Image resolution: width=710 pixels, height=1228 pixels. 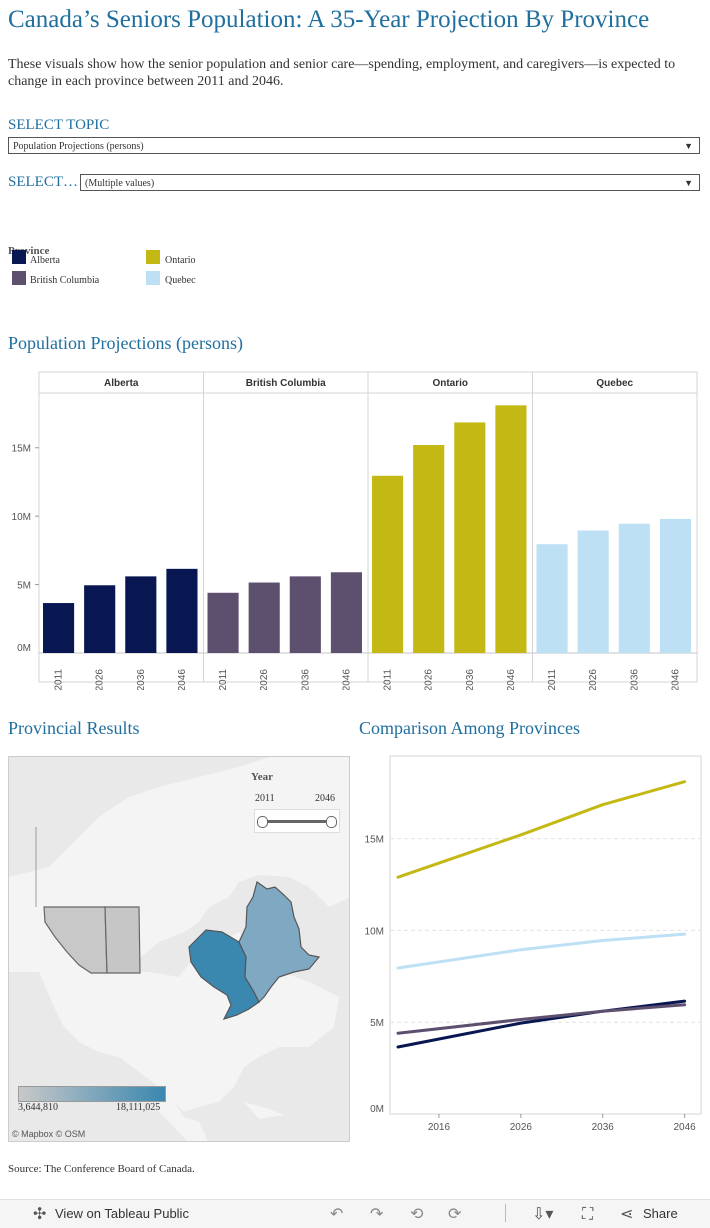 What do you see at coordinates (286, 383) in the screenshot?
I see `panel-header-british-columbia: British Columbia` at bounding box center [286, 383].